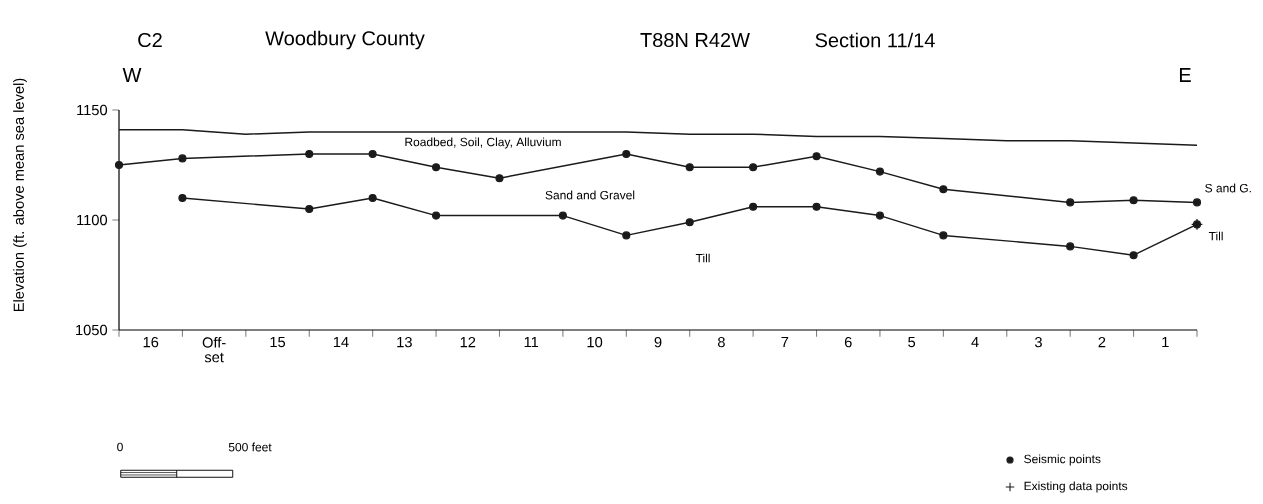 This screenshot has height=504, width=1263. Describe the element at coordinates (1165, 342) in the screenshot. I see `text: 1` at that location.